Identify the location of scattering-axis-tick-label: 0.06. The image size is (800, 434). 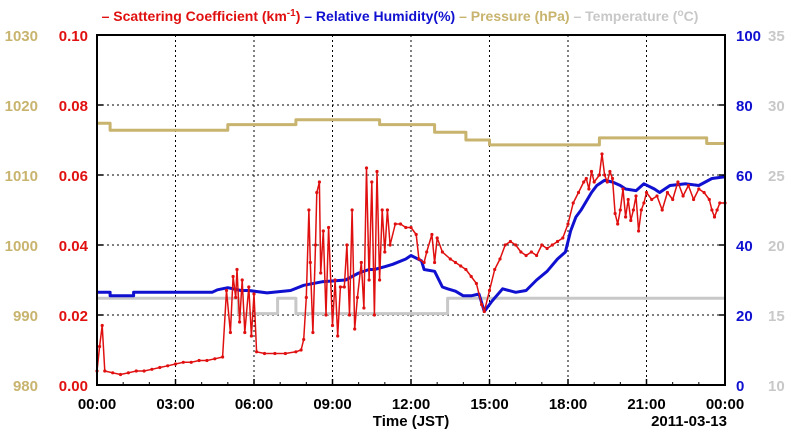
(73, 176).